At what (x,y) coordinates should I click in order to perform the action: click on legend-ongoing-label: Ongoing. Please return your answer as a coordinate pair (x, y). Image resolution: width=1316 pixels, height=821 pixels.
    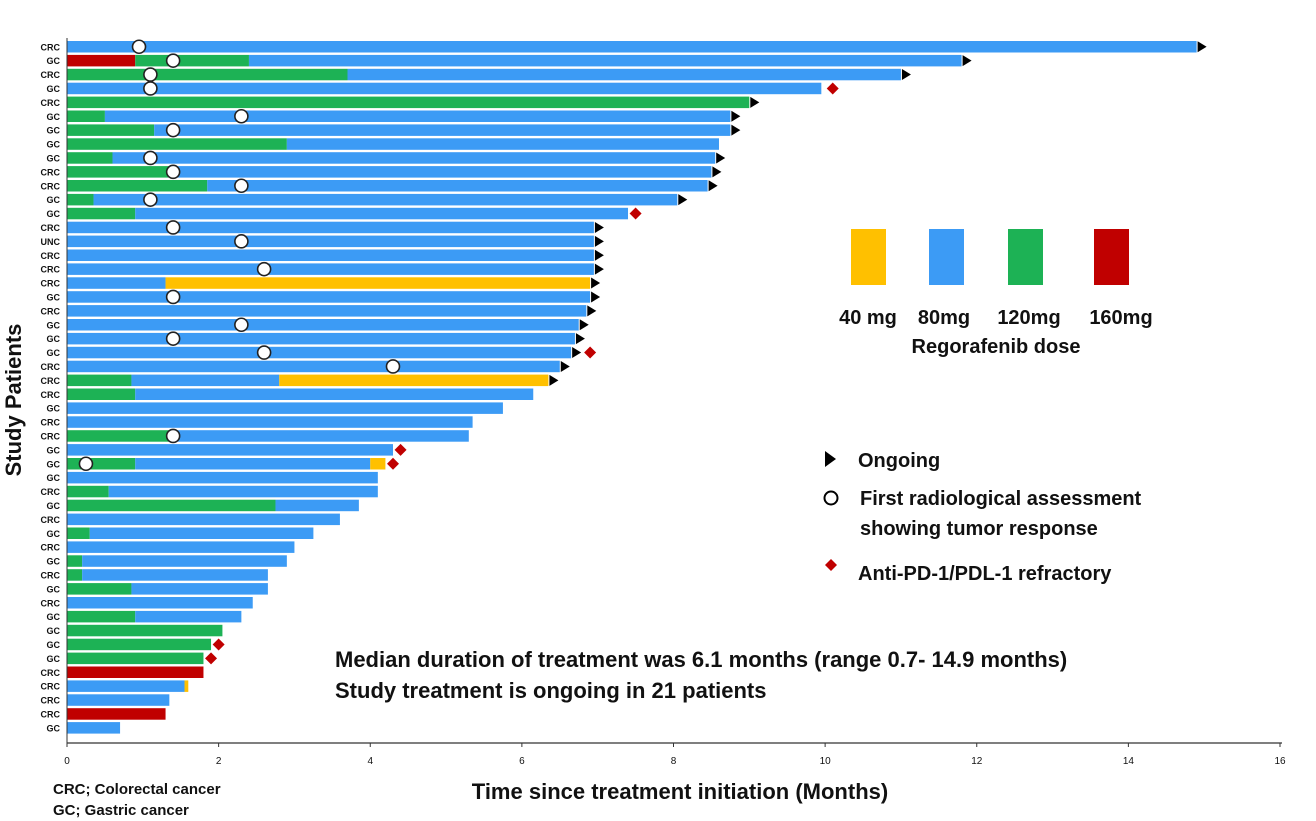
    Looking at the image, I should click on (899, 461).